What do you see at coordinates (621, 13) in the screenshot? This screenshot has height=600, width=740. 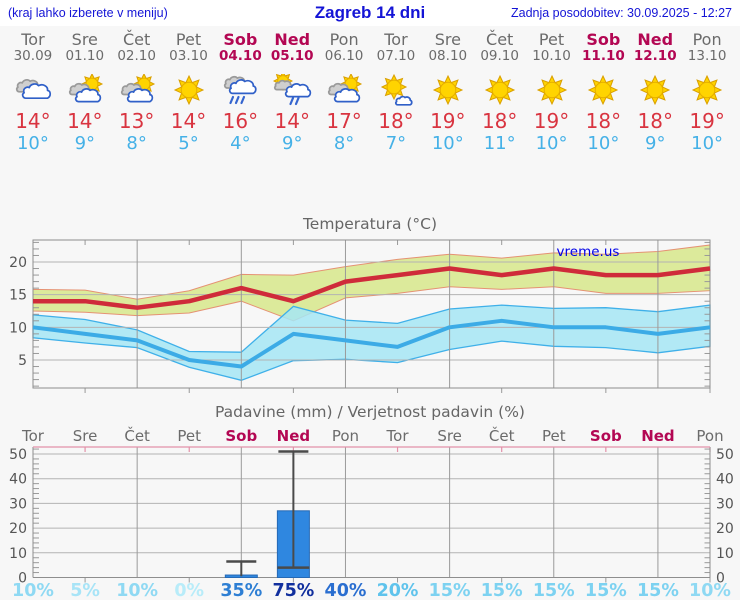 I see `last-update-text: Zadnja posodobitev: 30.09.2025 - 12:27` at bounding box center [621, 13].